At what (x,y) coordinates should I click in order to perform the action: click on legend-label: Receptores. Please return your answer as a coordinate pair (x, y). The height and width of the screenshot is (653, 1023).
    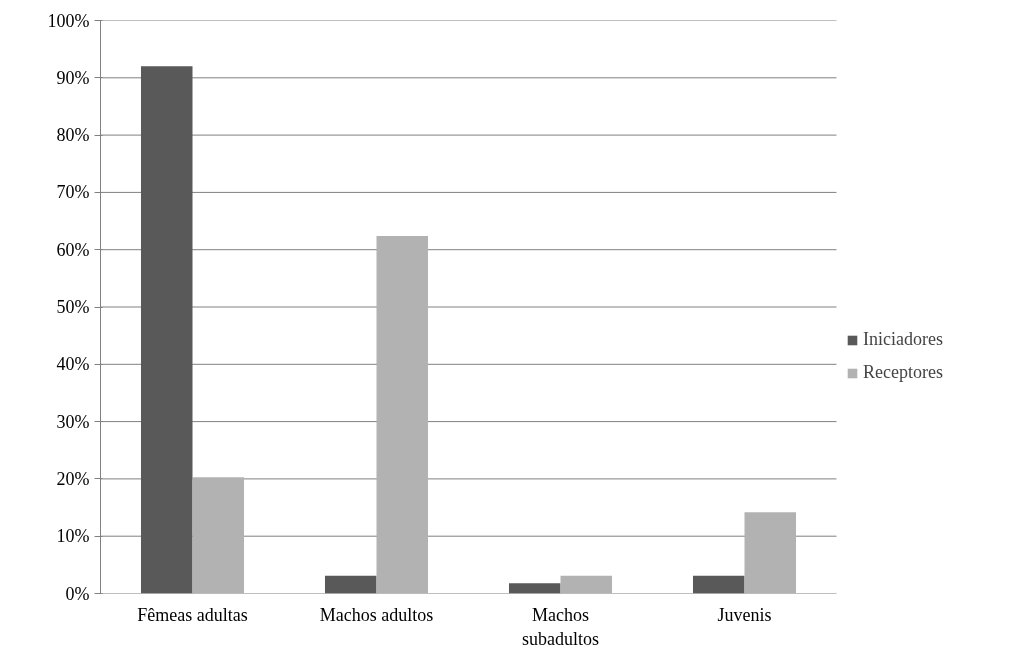
    Looking at the image, I should click on (903, 372).